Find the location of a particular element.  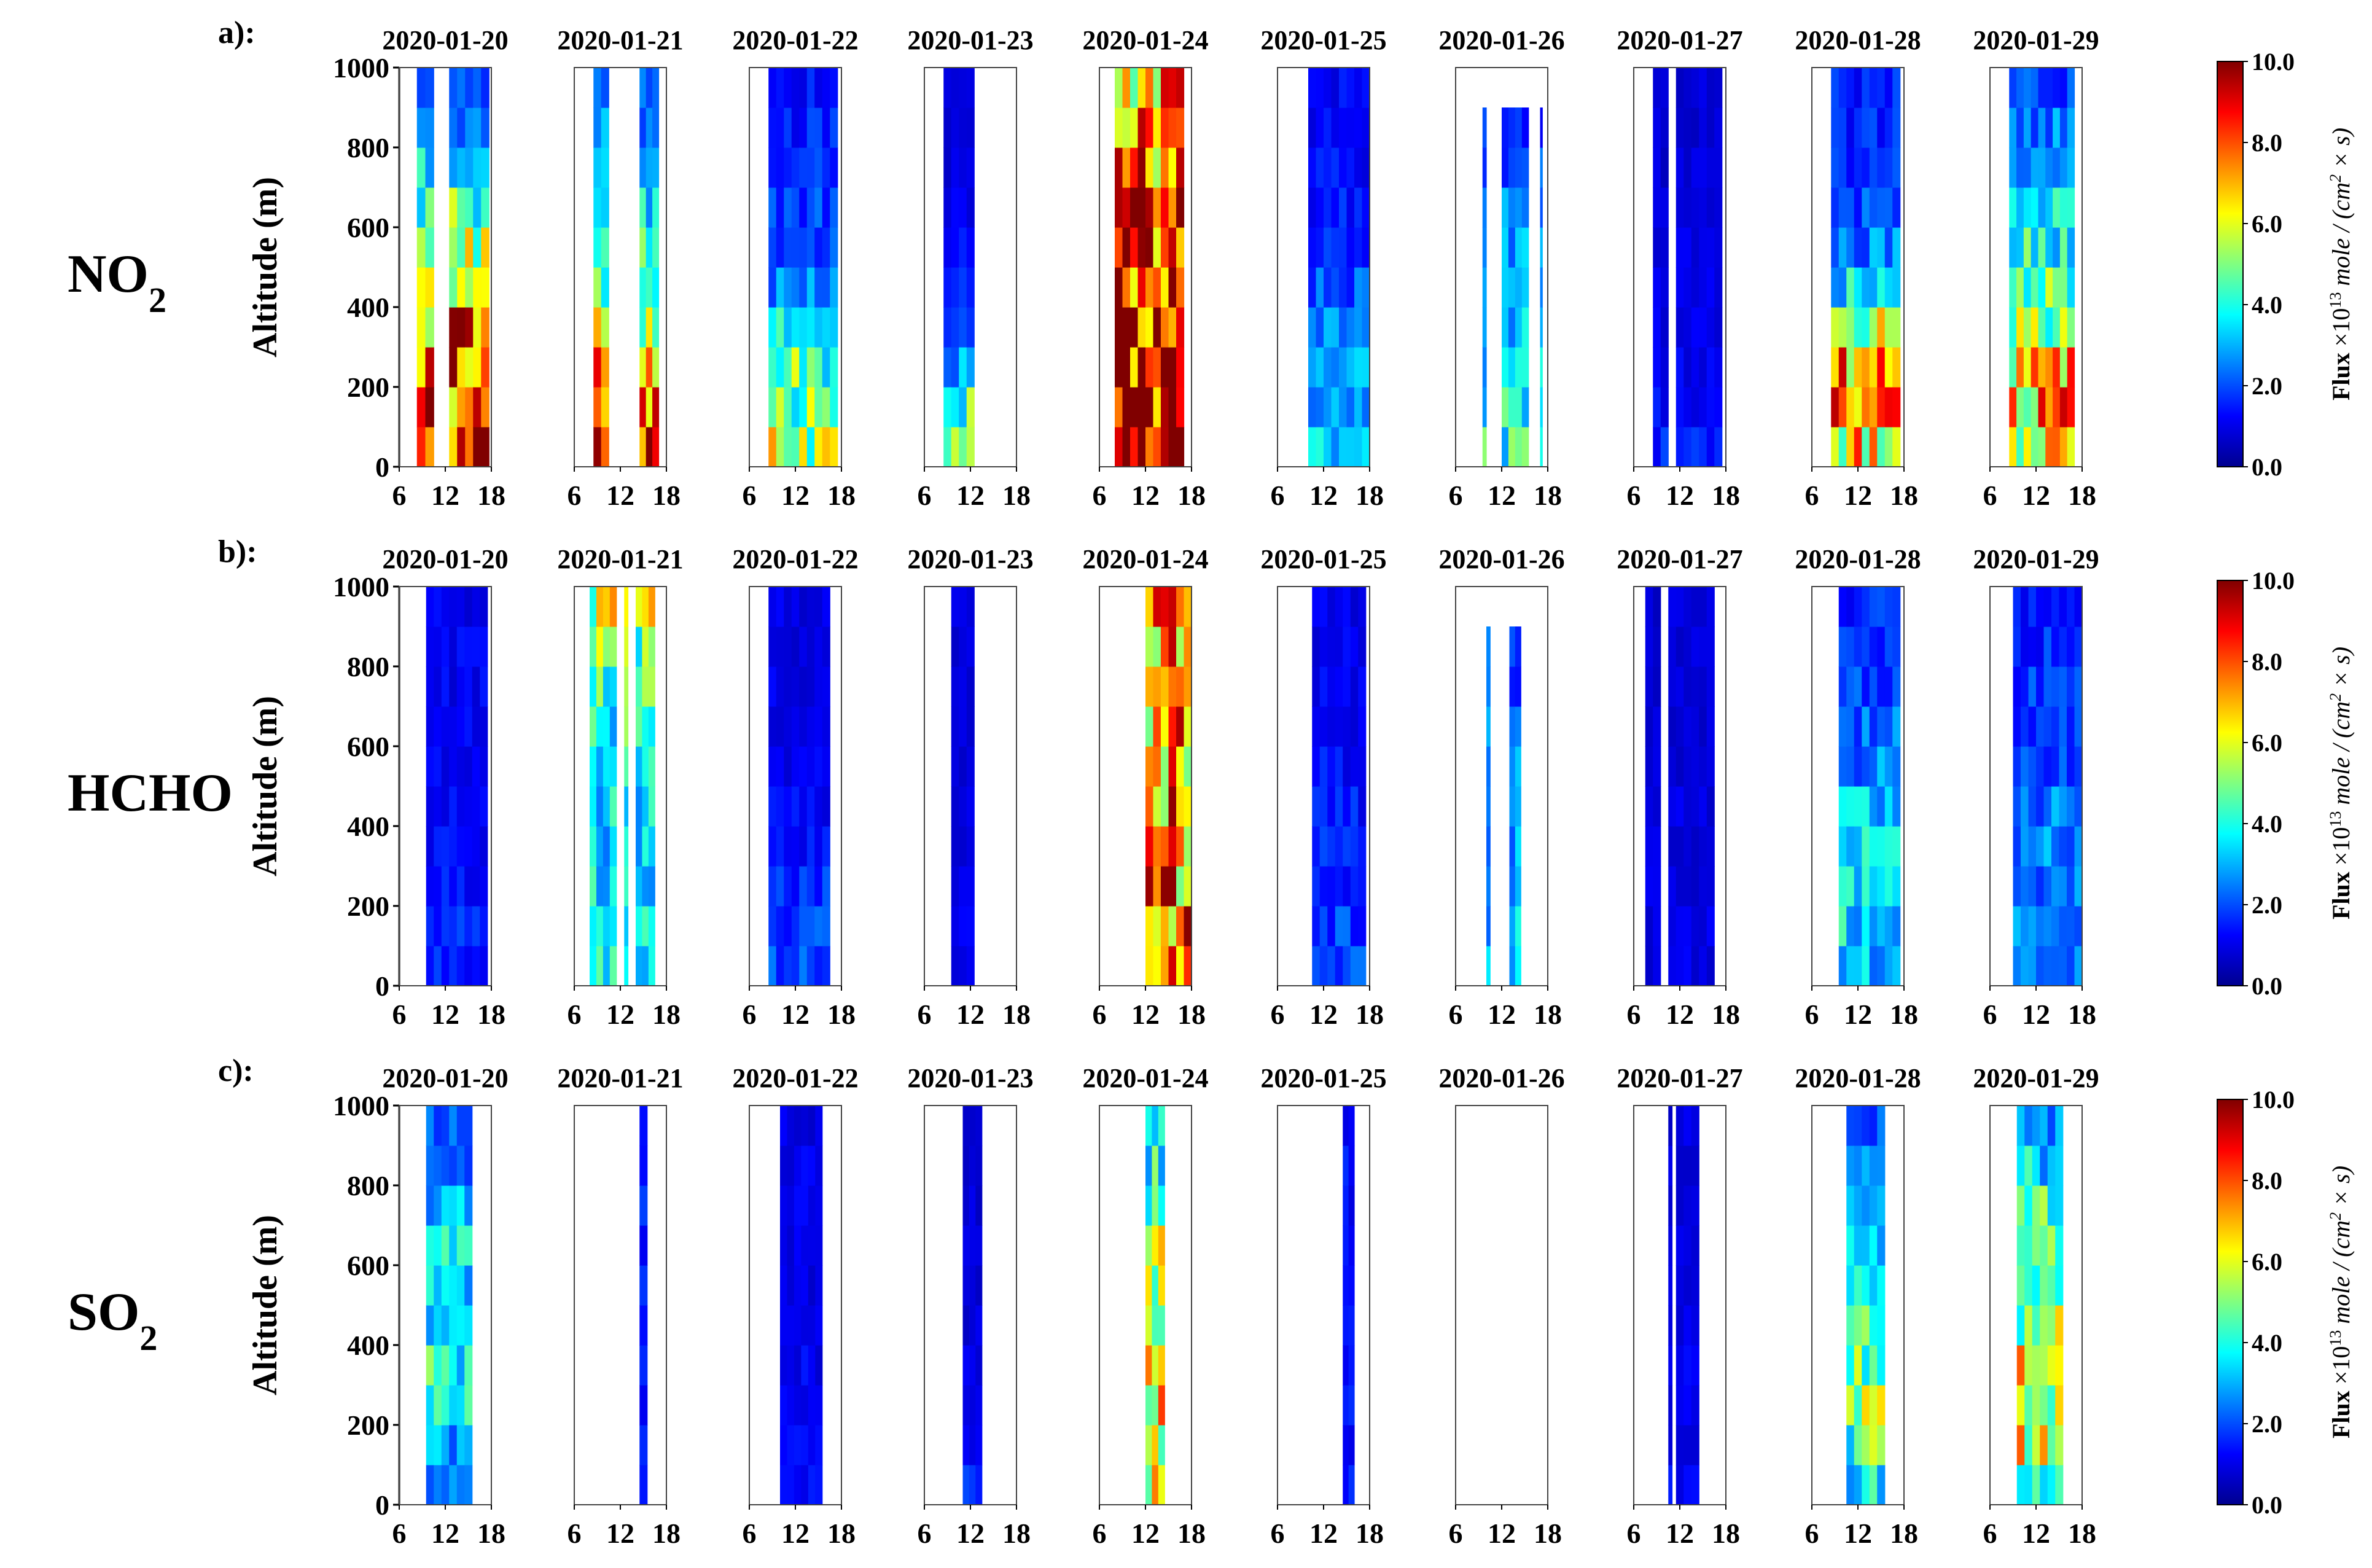

x-tick-label: 18 is located at coordinates (1726, 1014).